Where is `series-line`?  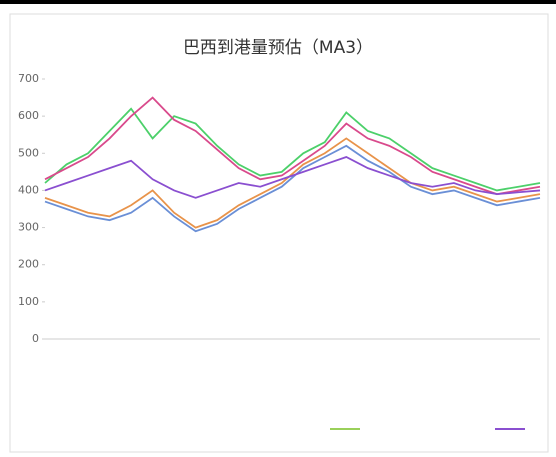
series-line is located at coordinates (292, 177).